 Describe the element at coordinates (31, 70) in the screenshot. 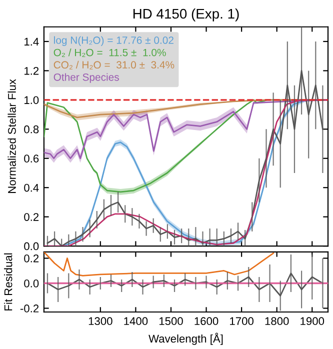

I see `y-tick-label: 1.2` at that location.